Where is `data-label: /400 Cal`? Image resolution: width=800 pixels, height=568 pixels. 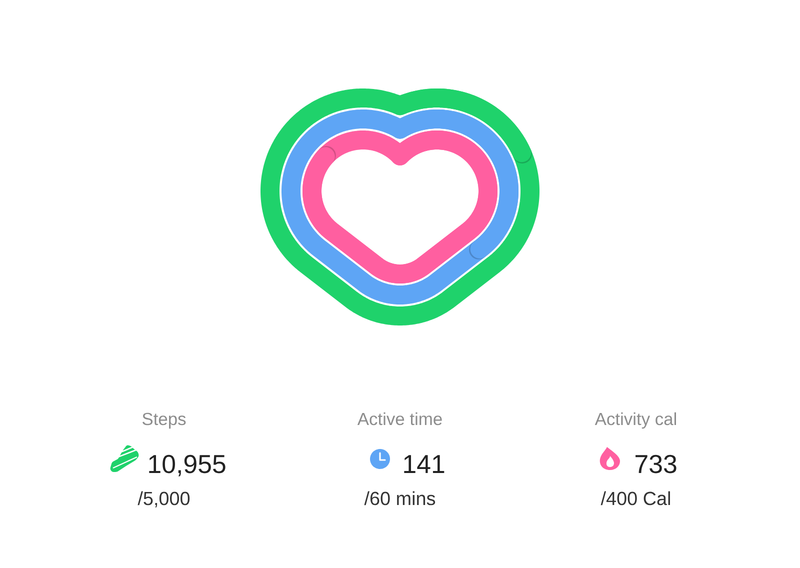
data-label: /400 Cal is located at coordinates (635, 498).